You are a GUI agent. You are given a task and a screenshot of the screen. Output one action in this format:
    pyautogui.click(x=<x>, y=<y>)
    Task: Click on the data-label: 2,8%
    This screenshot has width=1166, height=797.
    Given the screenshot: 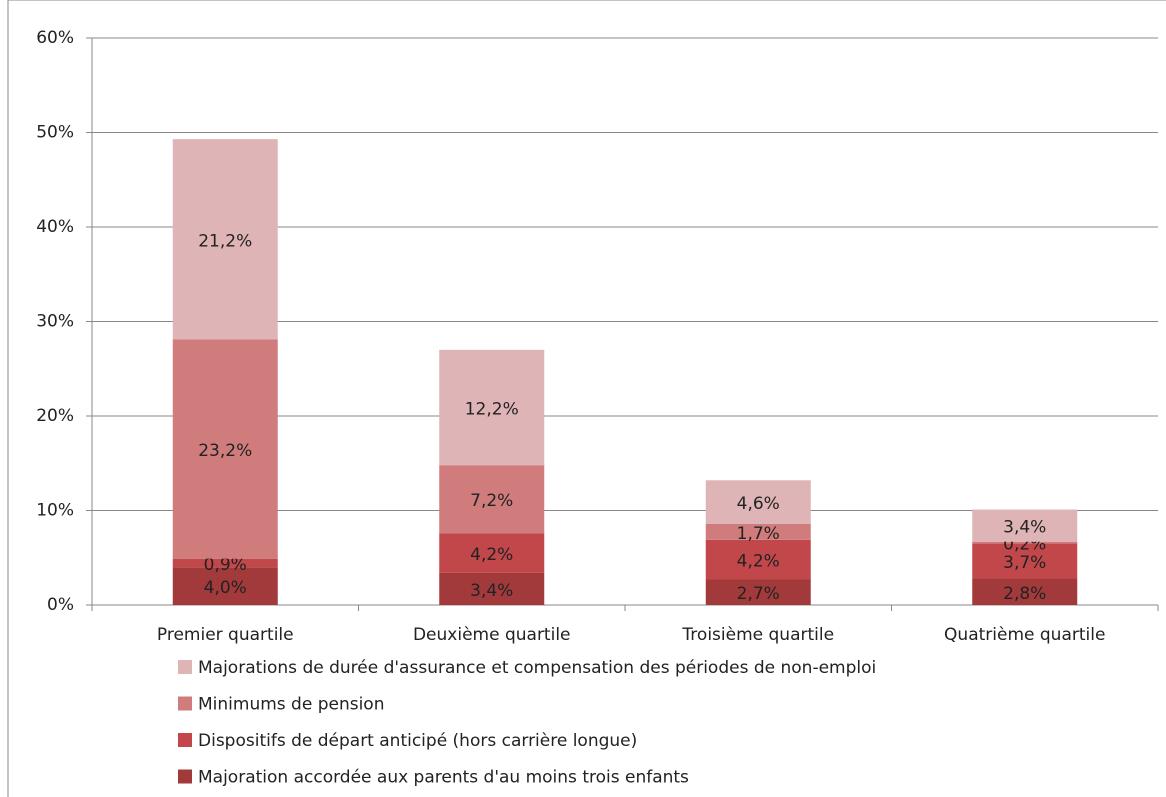 What is the action you would take?
    pyautogui.click(x=1024, y=594)
    